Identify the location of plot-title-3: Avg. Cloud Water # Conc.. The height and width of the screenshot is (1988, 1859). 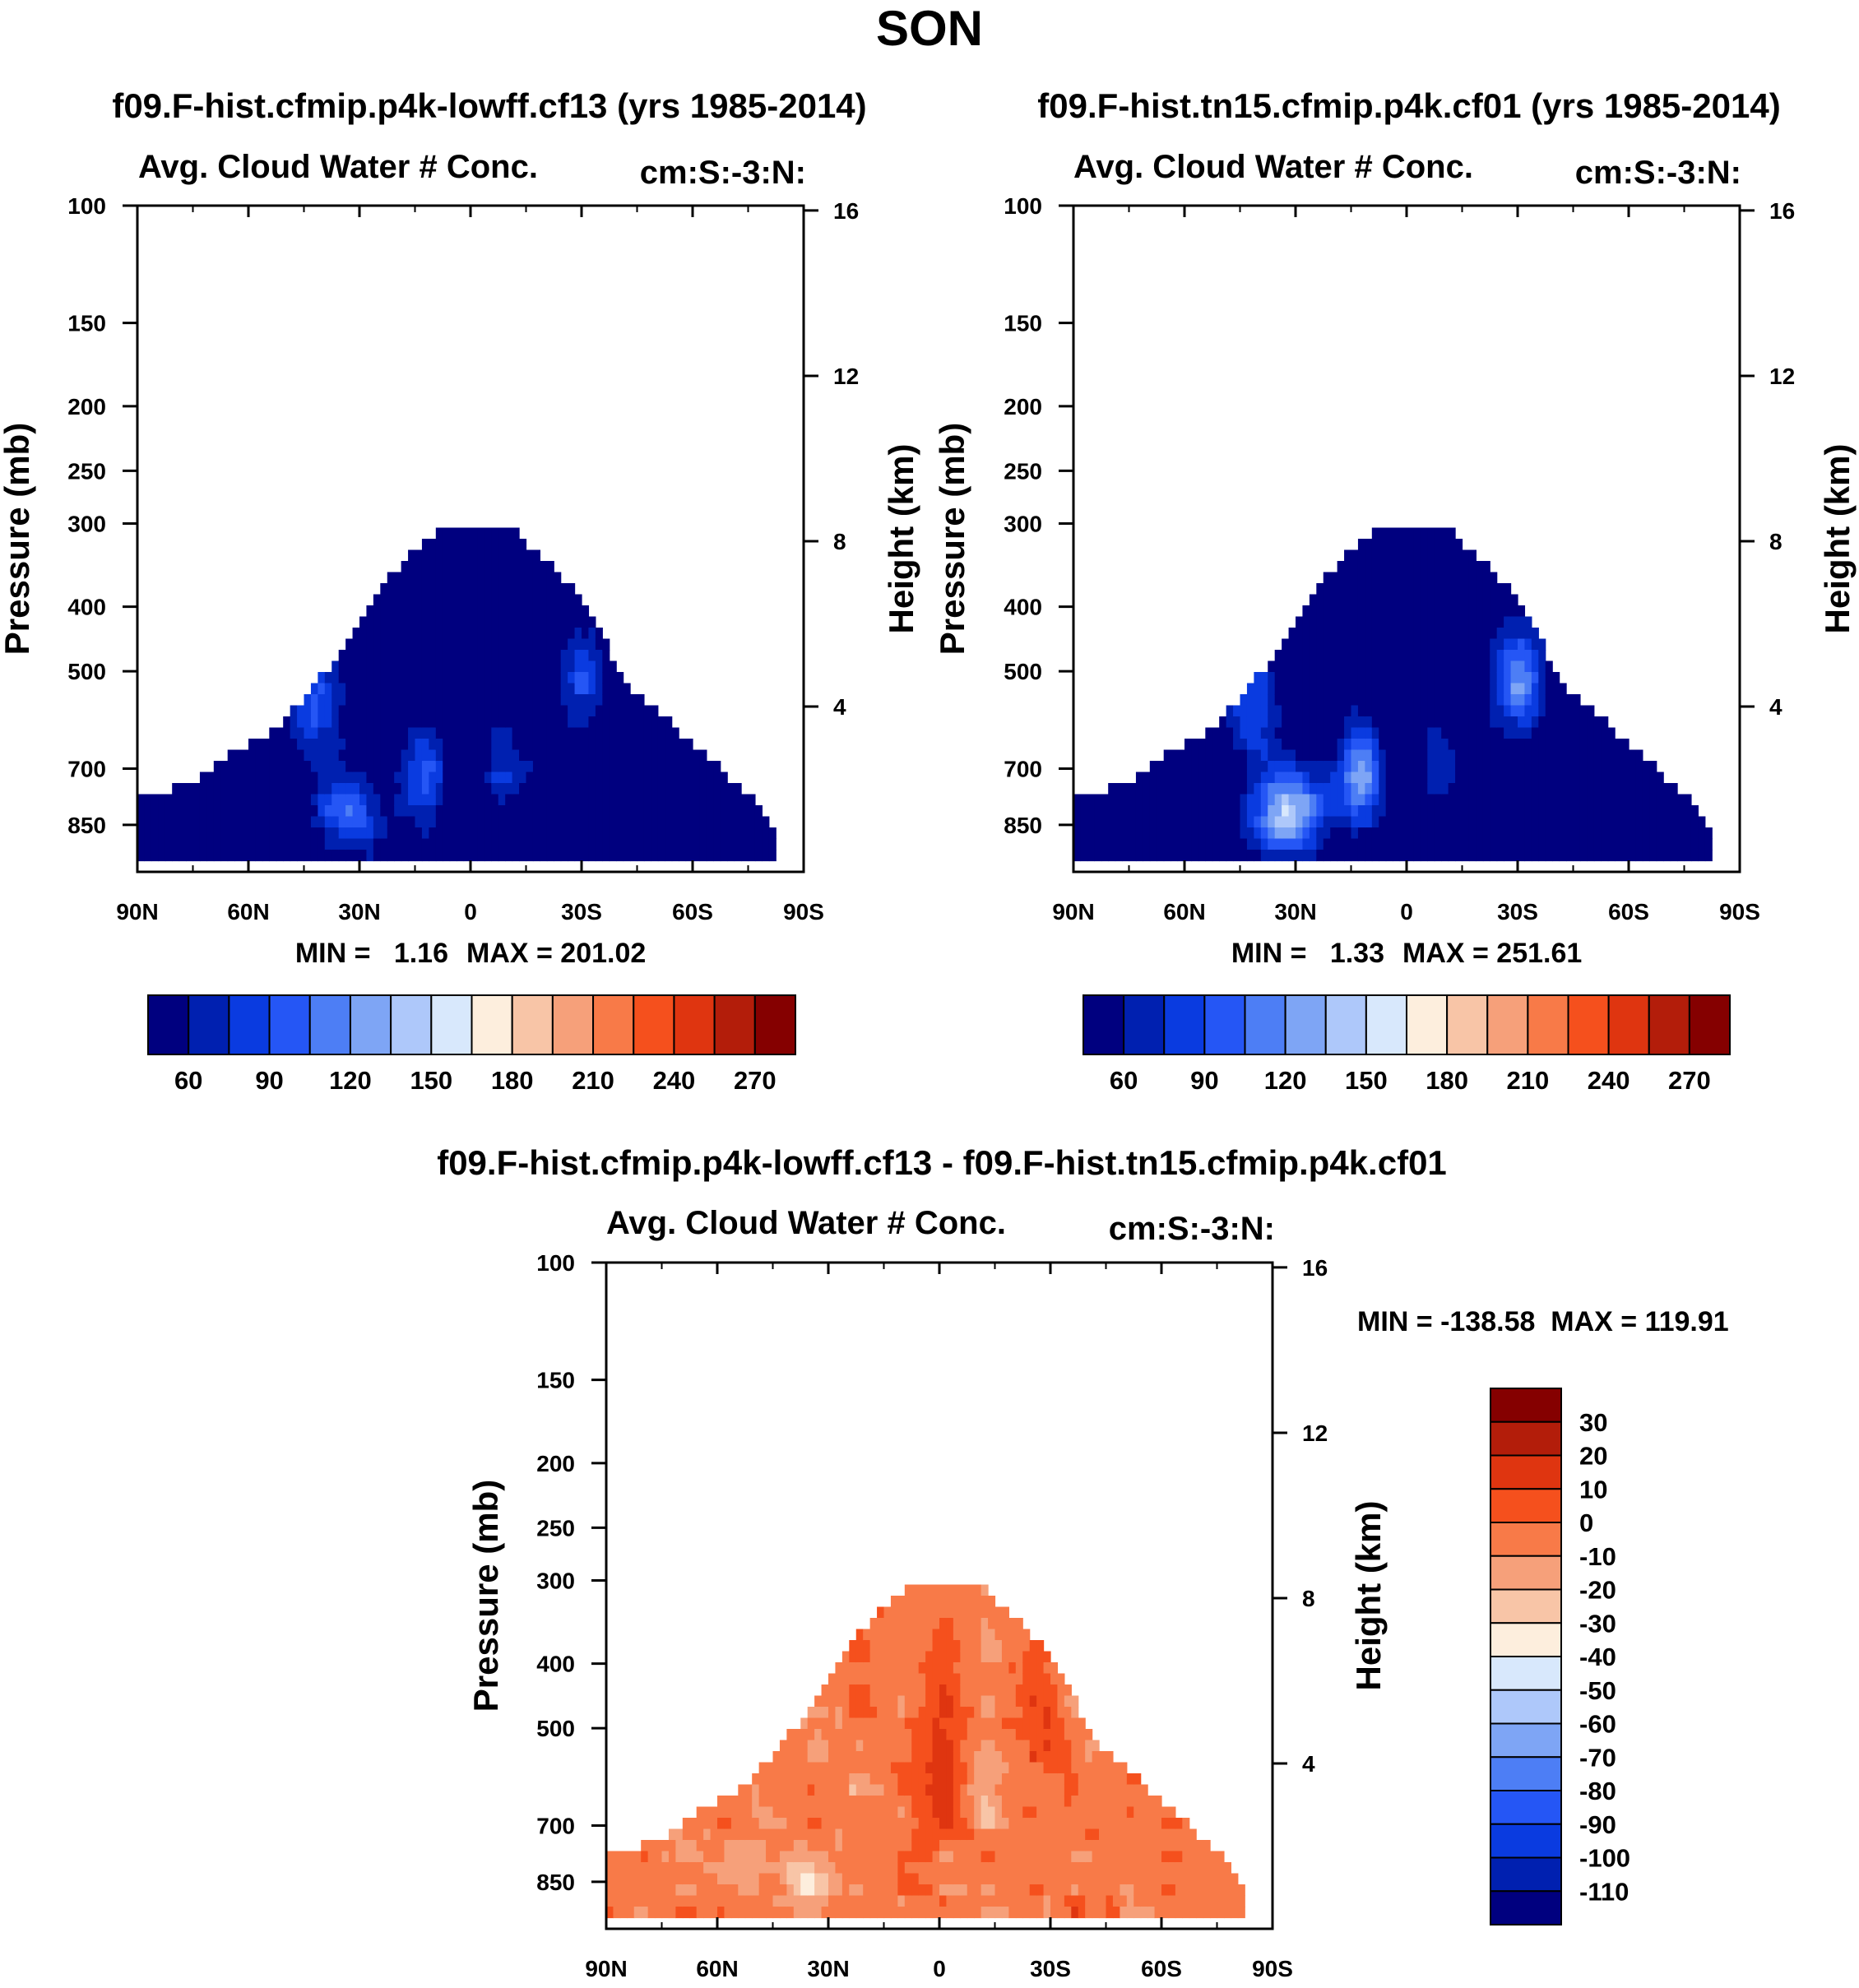
(806, 1223).